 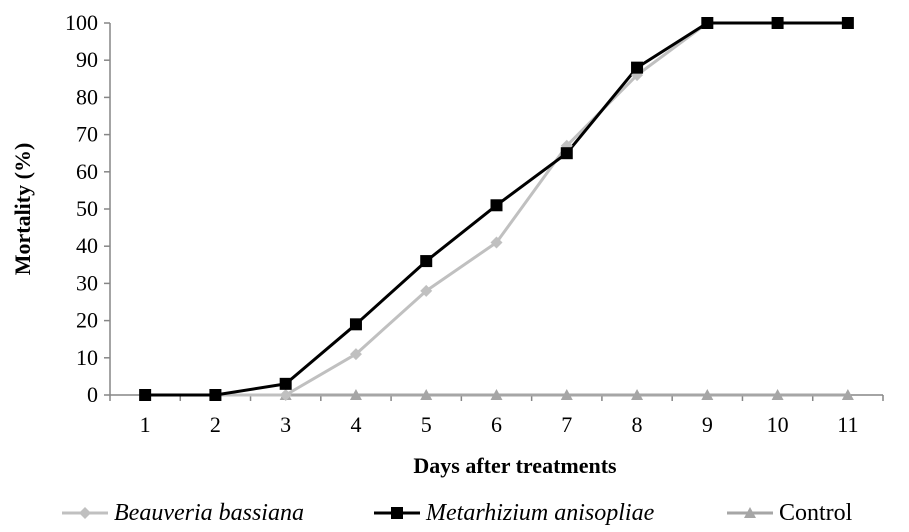 What do you see at coordinates (145, 424) in the screenshot?
I see `x-tick-label: 1` at bounding box center [145, 424].